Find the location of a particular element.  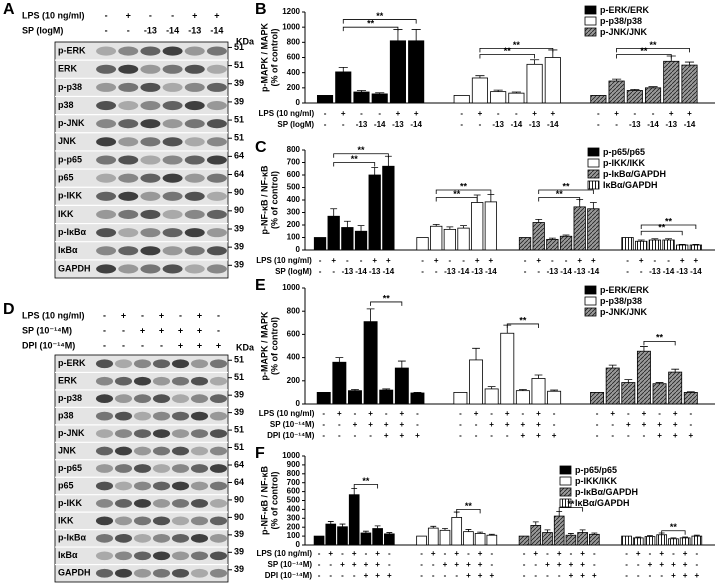

legend-label: p-p65/p65 is located at coordinates (624, 152).